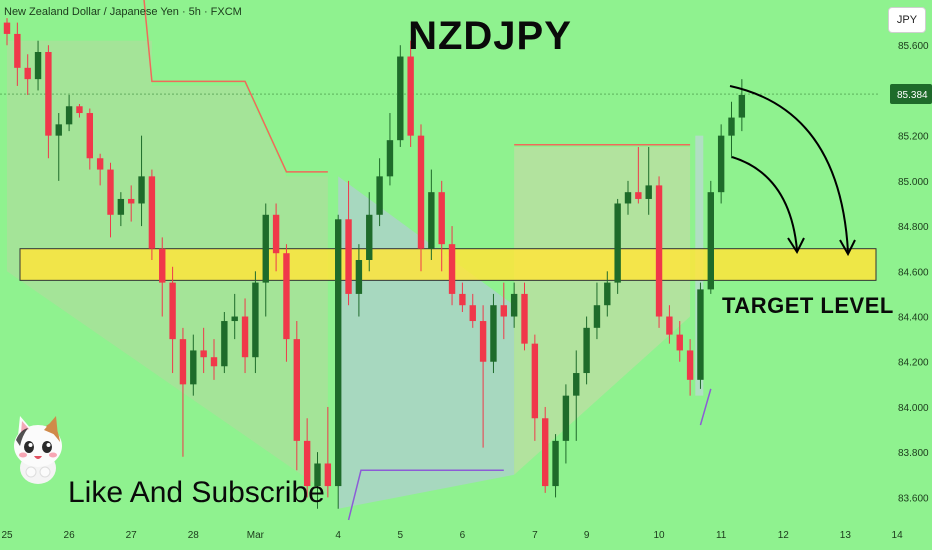  Describe the element at coordinates (132, 535) in the screenshot. I see `time-tick-label: 27` at that location.